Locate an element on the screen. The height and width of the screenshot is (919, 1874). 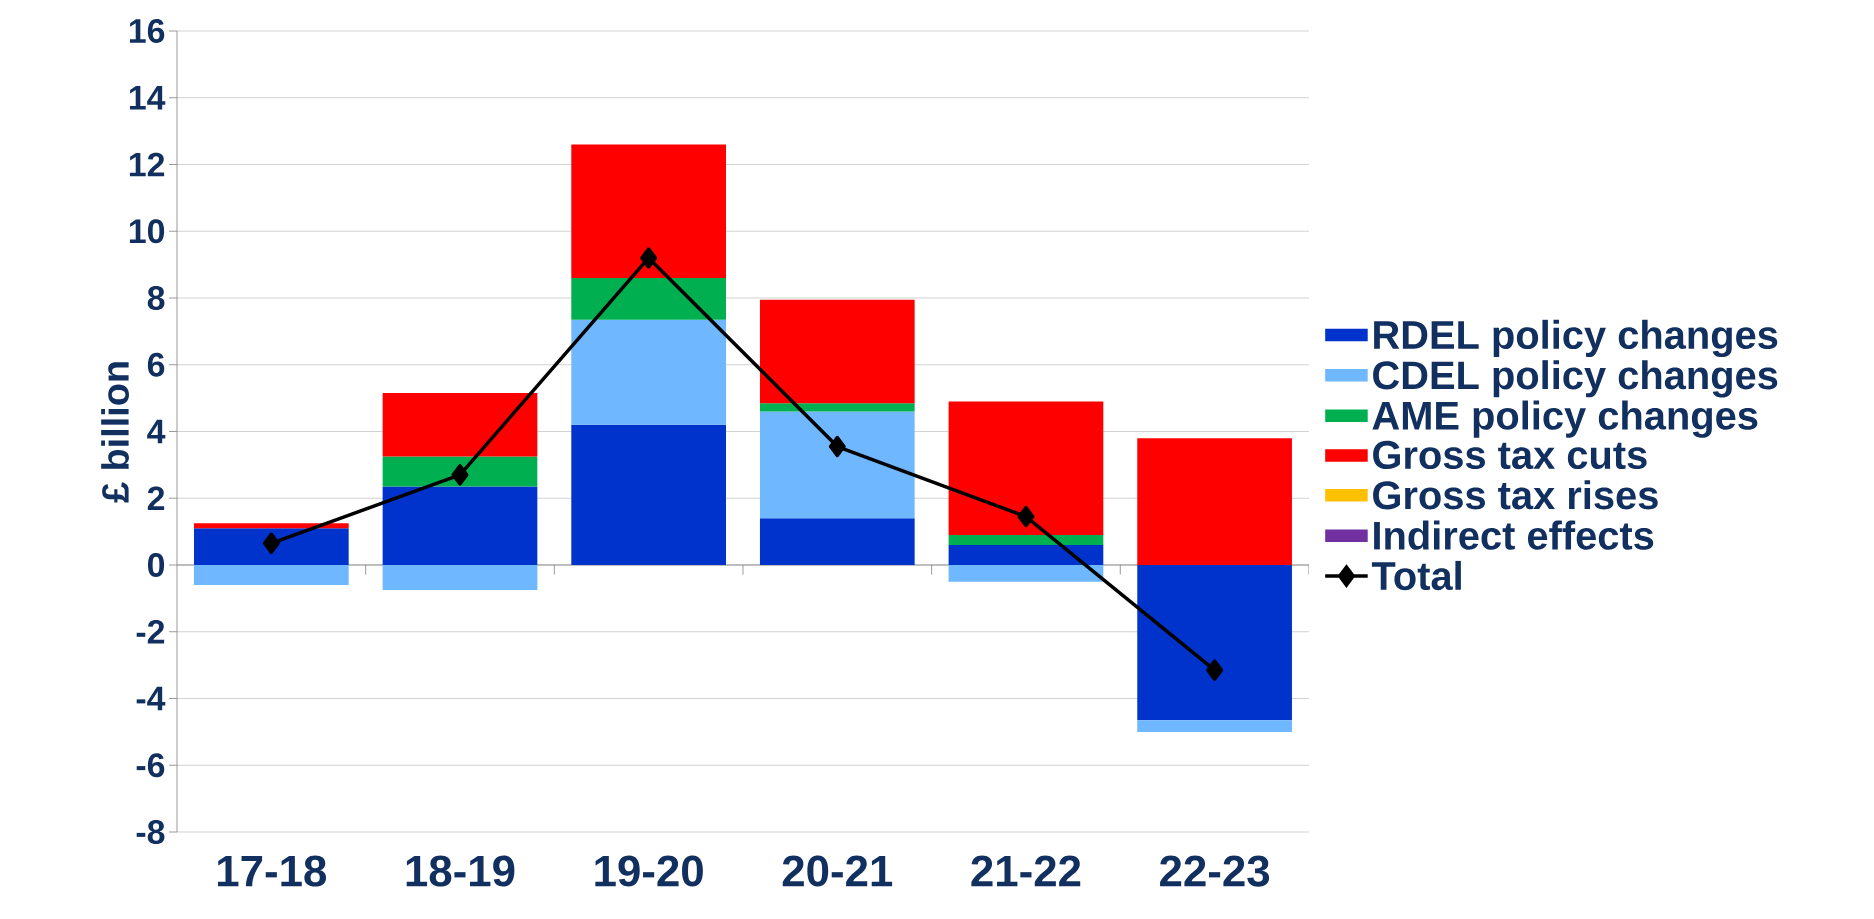
legend-label: Gross tax cuts is located at coordinates (1510, 455).